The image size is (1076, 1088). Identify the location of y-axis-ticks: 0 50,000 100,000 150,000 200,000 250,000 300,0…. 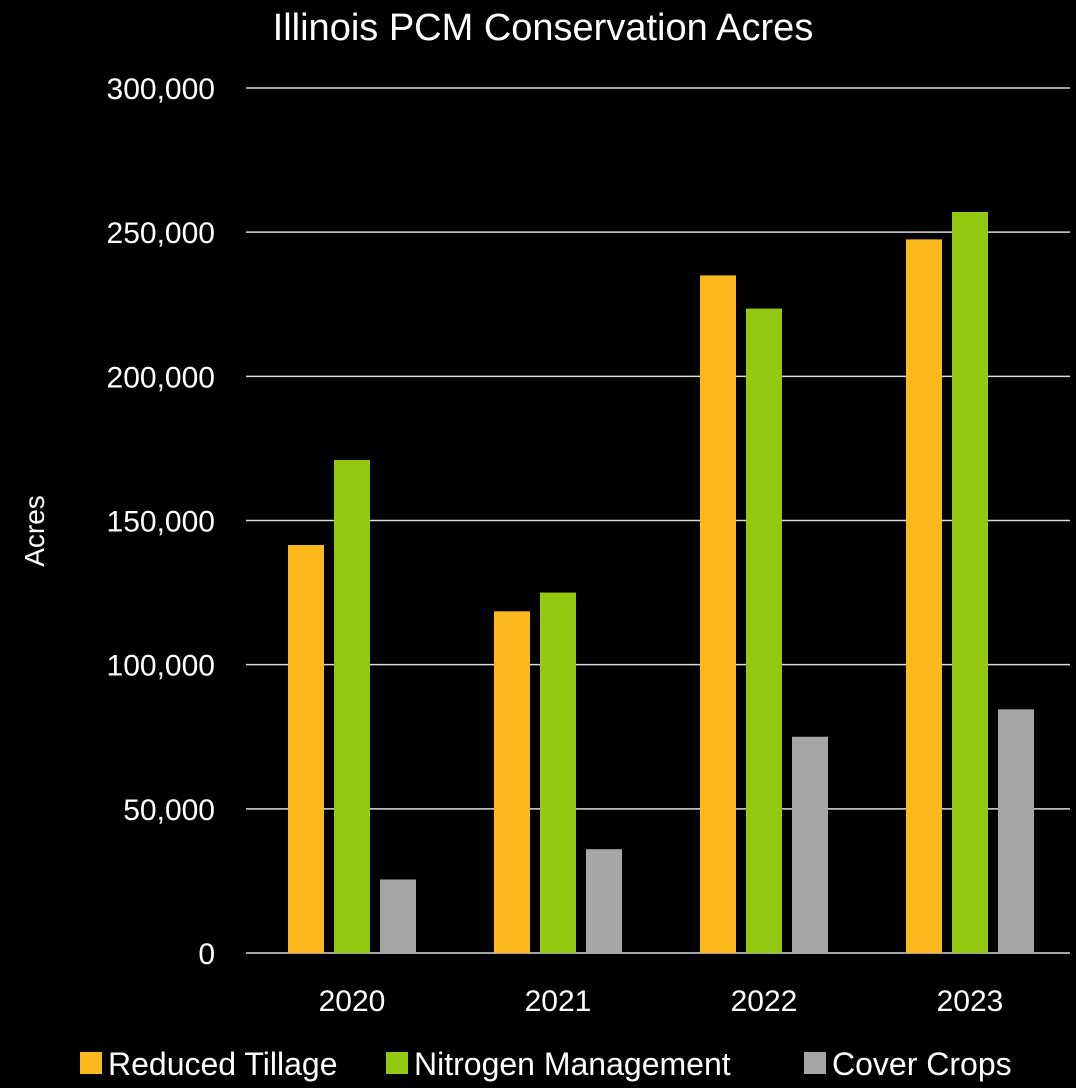
(161, 522).